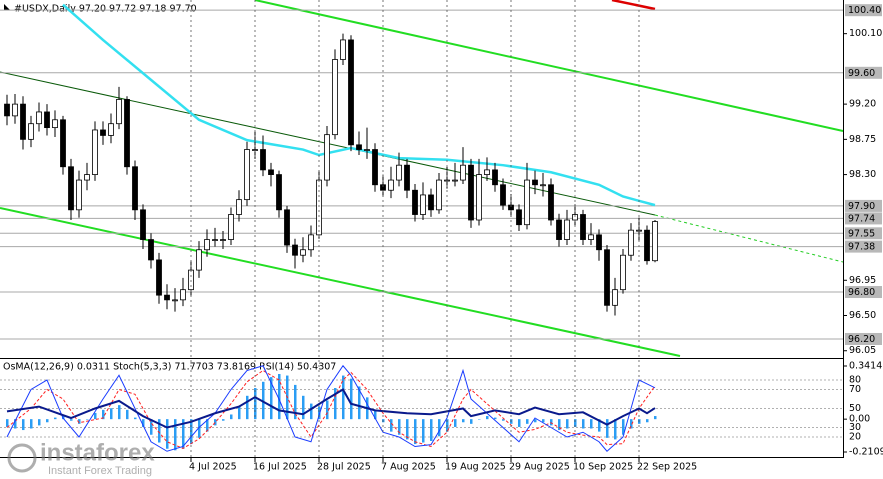 Image resolution: width=883 pixels, height=479 pixels. Describe the element at coordinates (280, 467) in the screenshot. I see `x-tick-label: 16 Jul 2025` at that location.